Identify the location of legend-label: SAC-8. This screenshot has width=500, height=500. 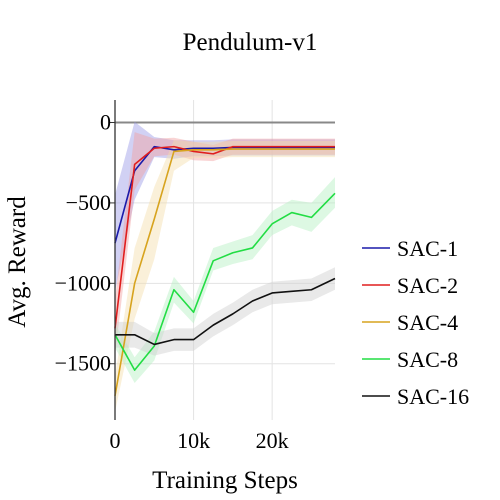
(427, 359).